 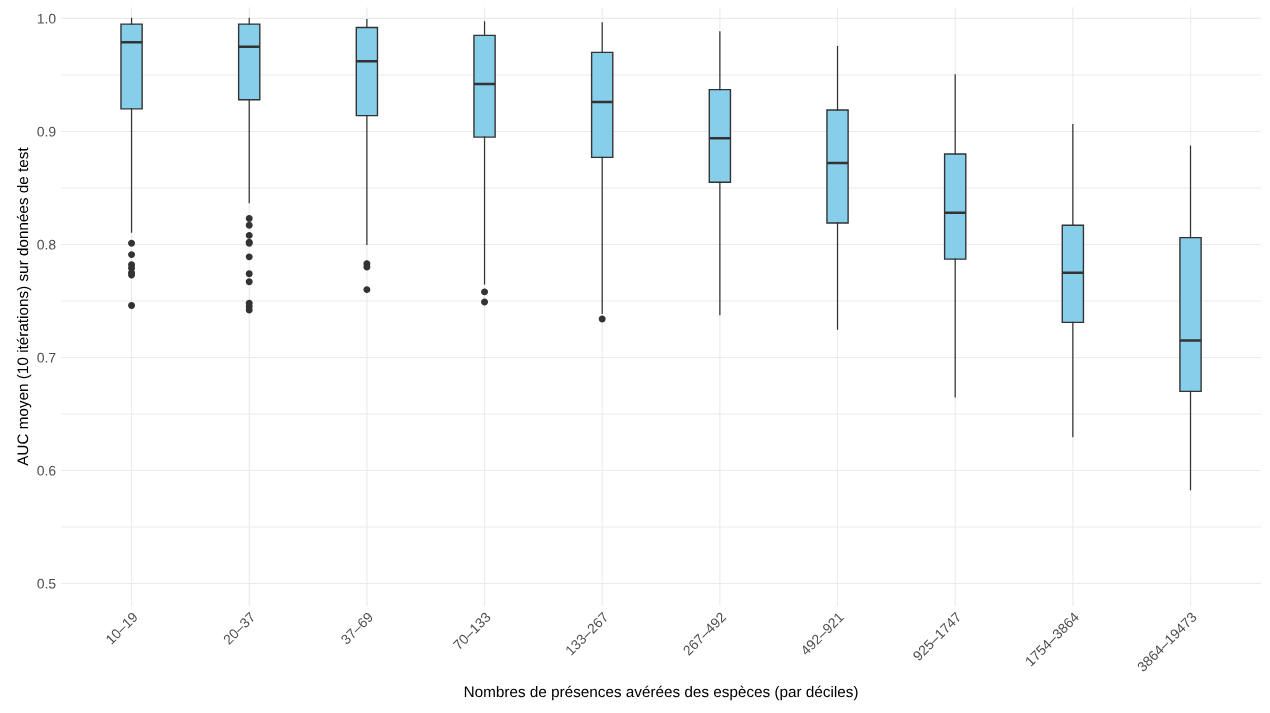 What do you see at coordinates (46, 244) in the screenshot?
I see `y-tick-label: 0.8` at bounding box center [46, 244].